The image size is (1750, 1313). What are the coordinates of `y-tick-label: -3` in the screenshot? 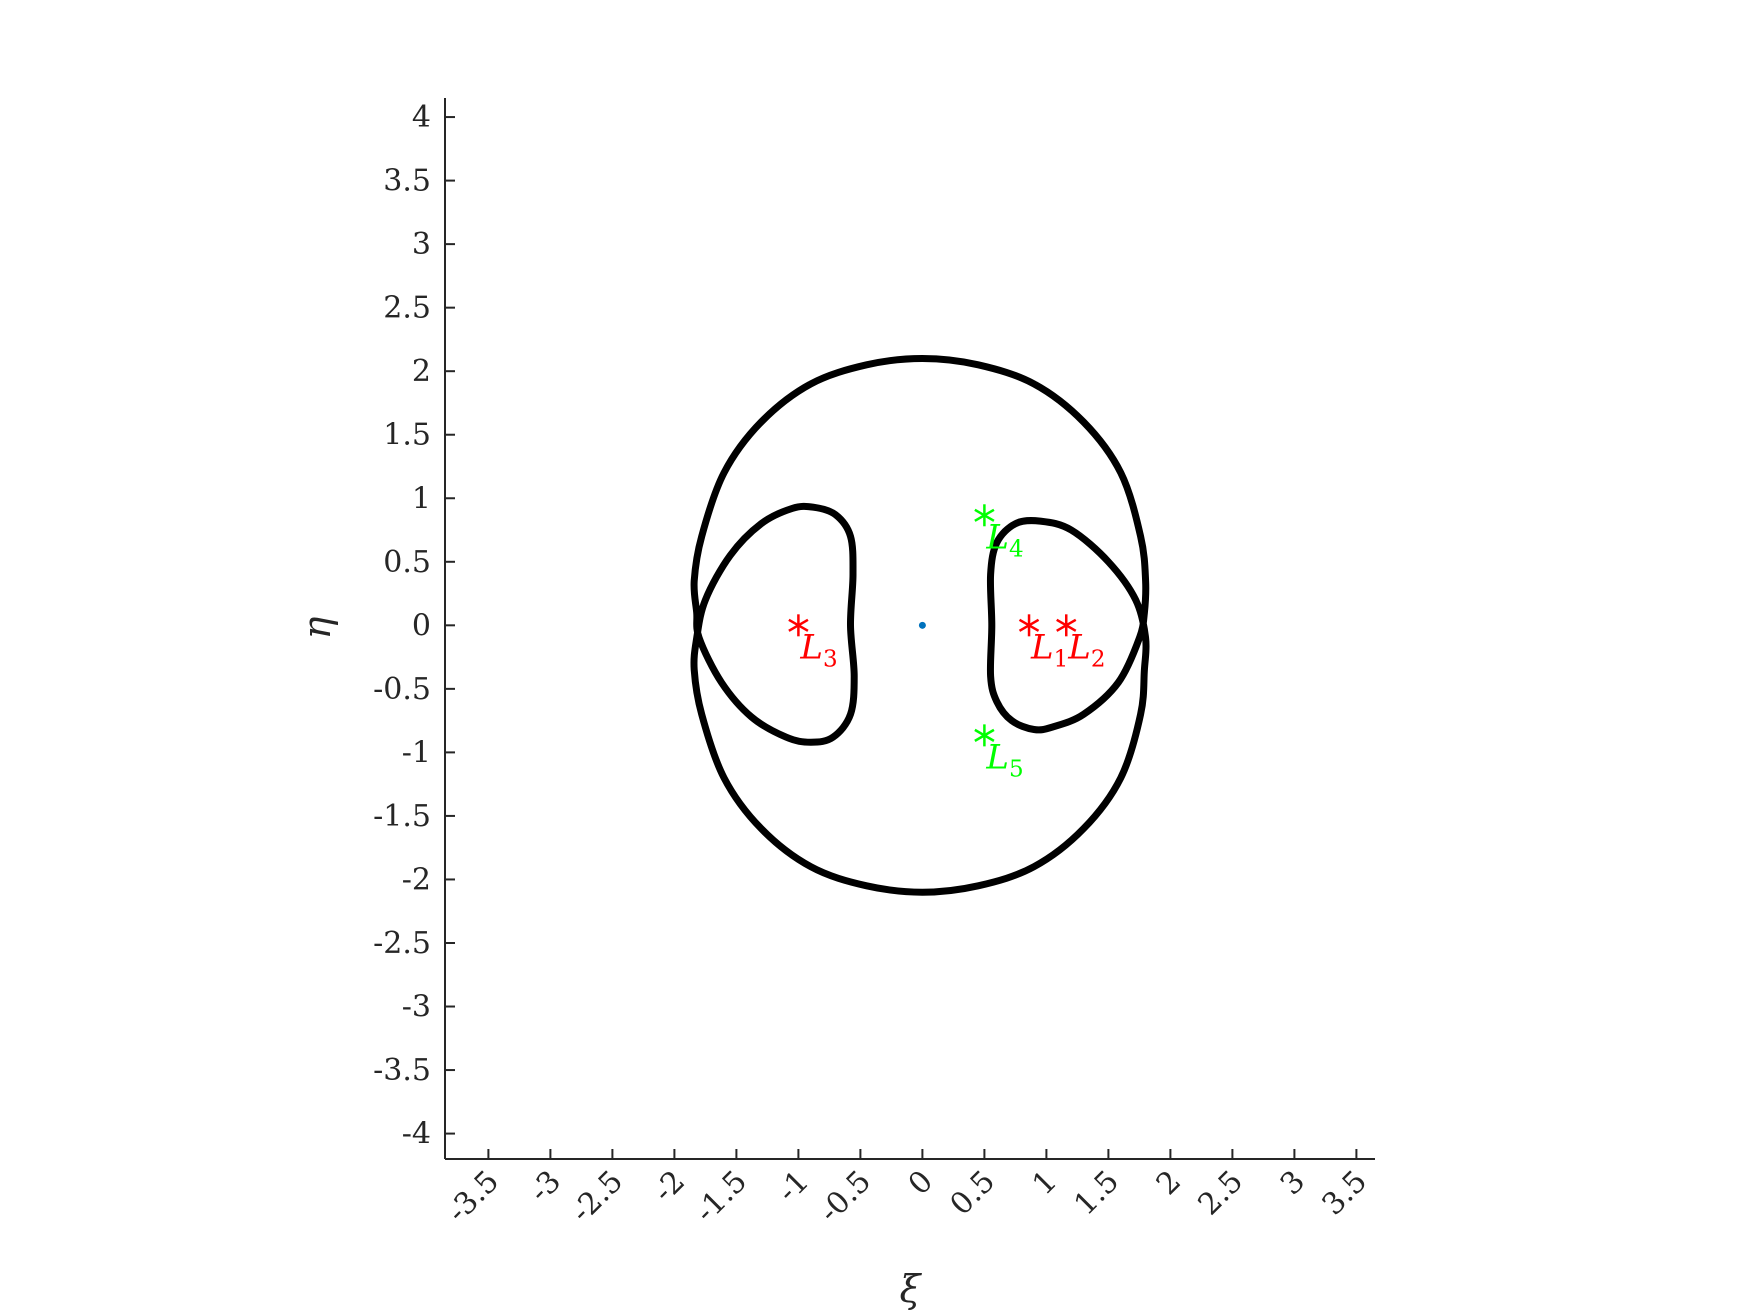 It's located at (416, 1007).